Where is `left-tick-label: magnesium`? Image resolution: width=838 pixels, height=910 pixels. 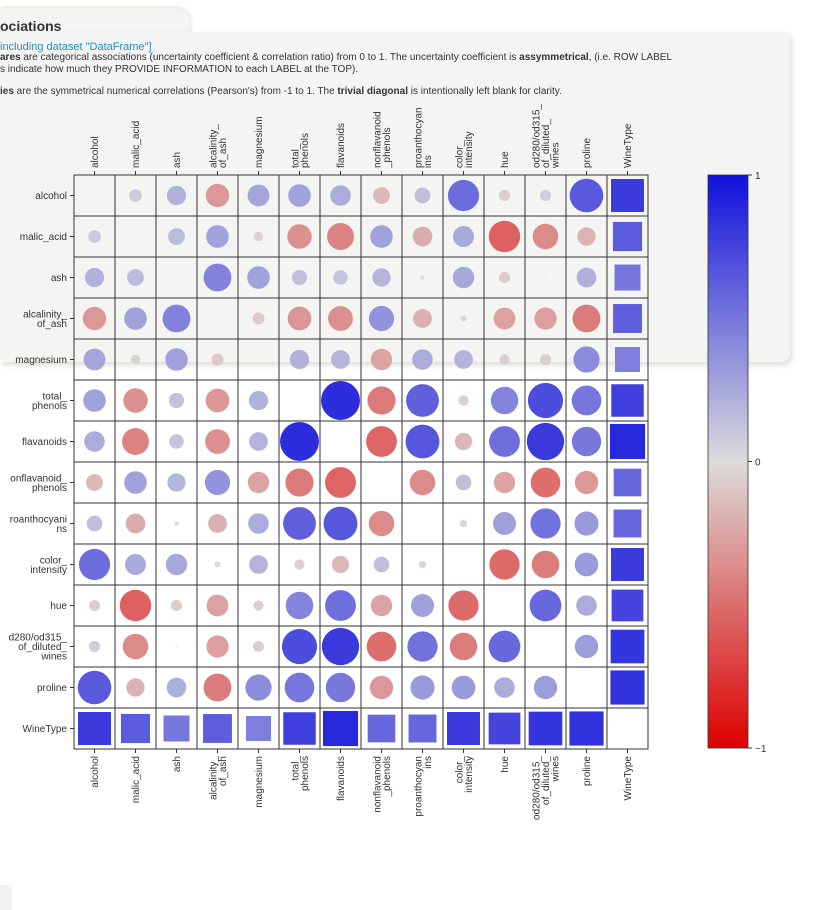
left-tick-label: magnesium is located at coordinates (41, 360).